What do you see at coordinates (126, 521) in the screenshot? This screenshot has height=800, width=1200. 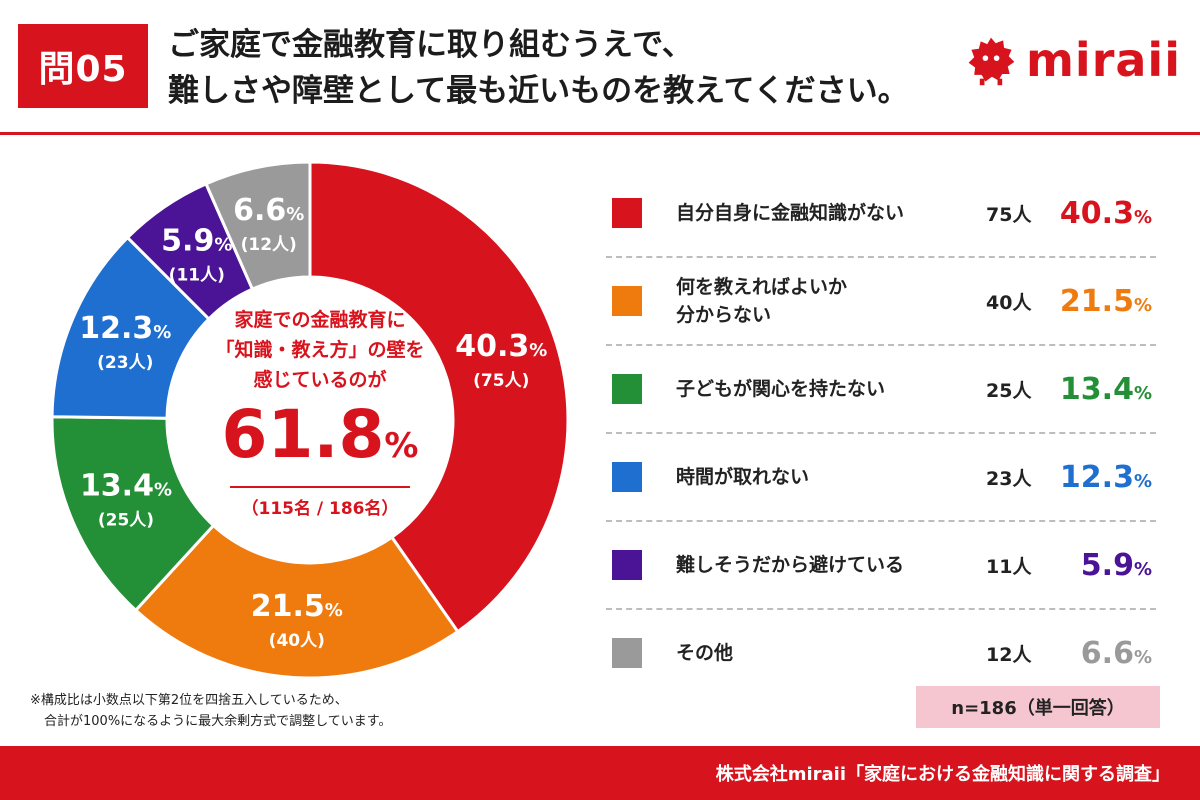 I see `slice-count-label-3: (25人)` at bounding box center [126, 521].